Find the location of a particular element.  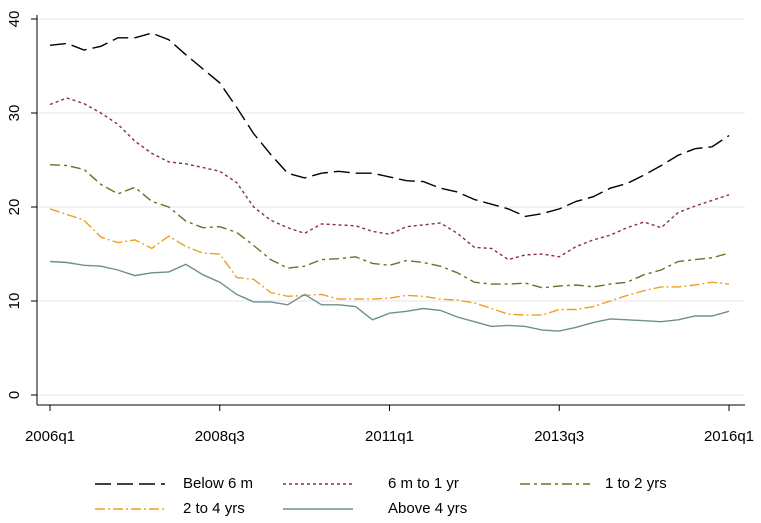

legend-label: Above 4 yrs is located at coordinates (427, 508).